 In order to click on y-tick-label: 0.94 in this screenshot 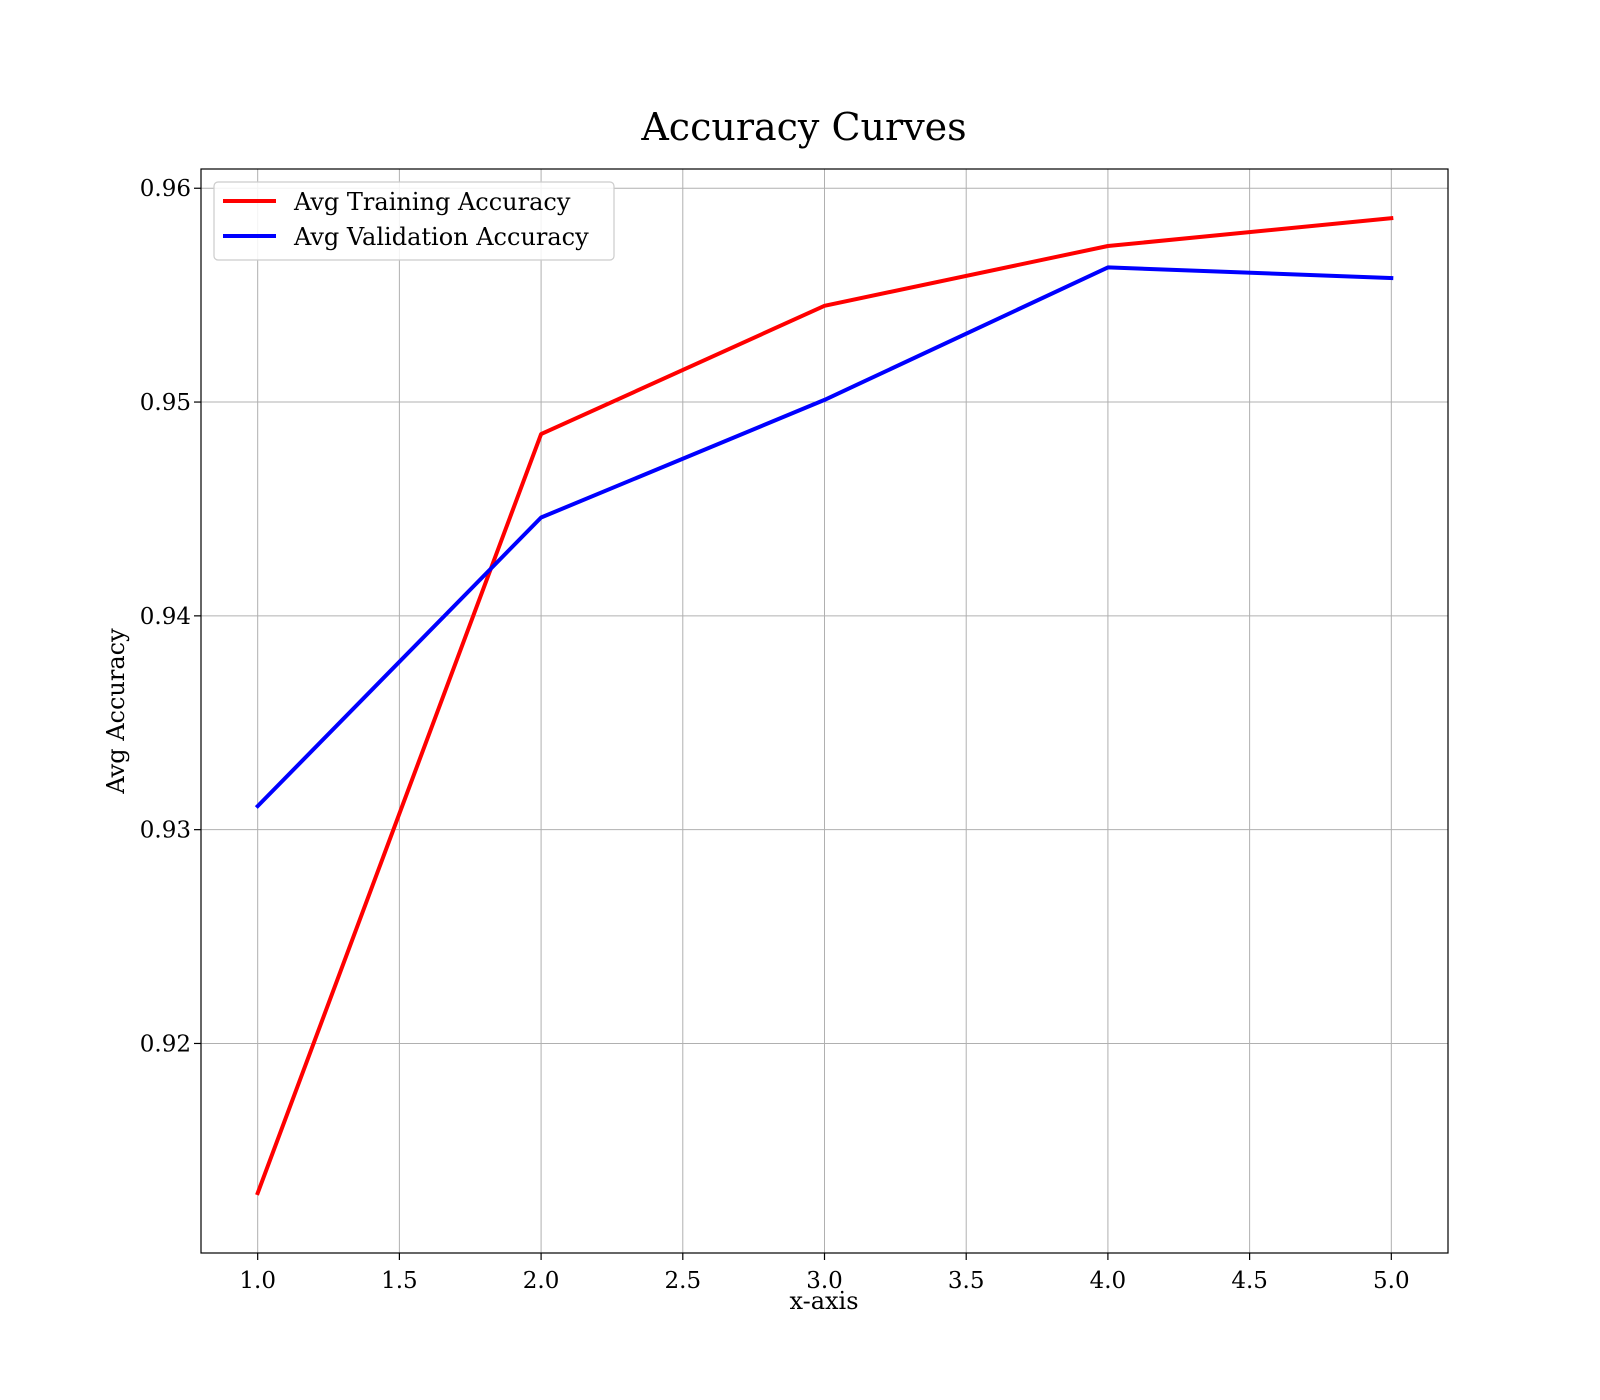, I will do `click(165, 617)`.